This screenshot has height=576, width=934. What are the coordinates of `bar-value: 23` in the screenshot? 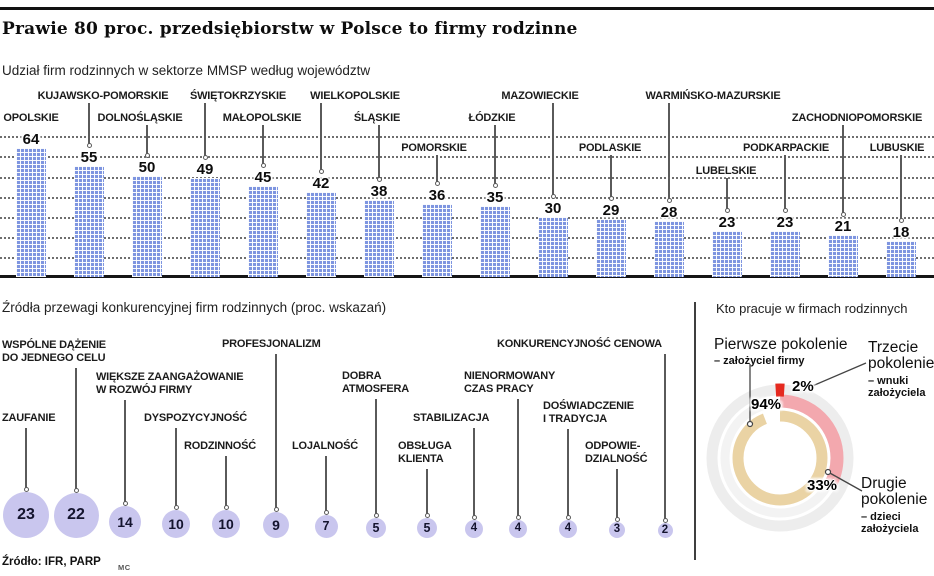 It's located at (785, 222).